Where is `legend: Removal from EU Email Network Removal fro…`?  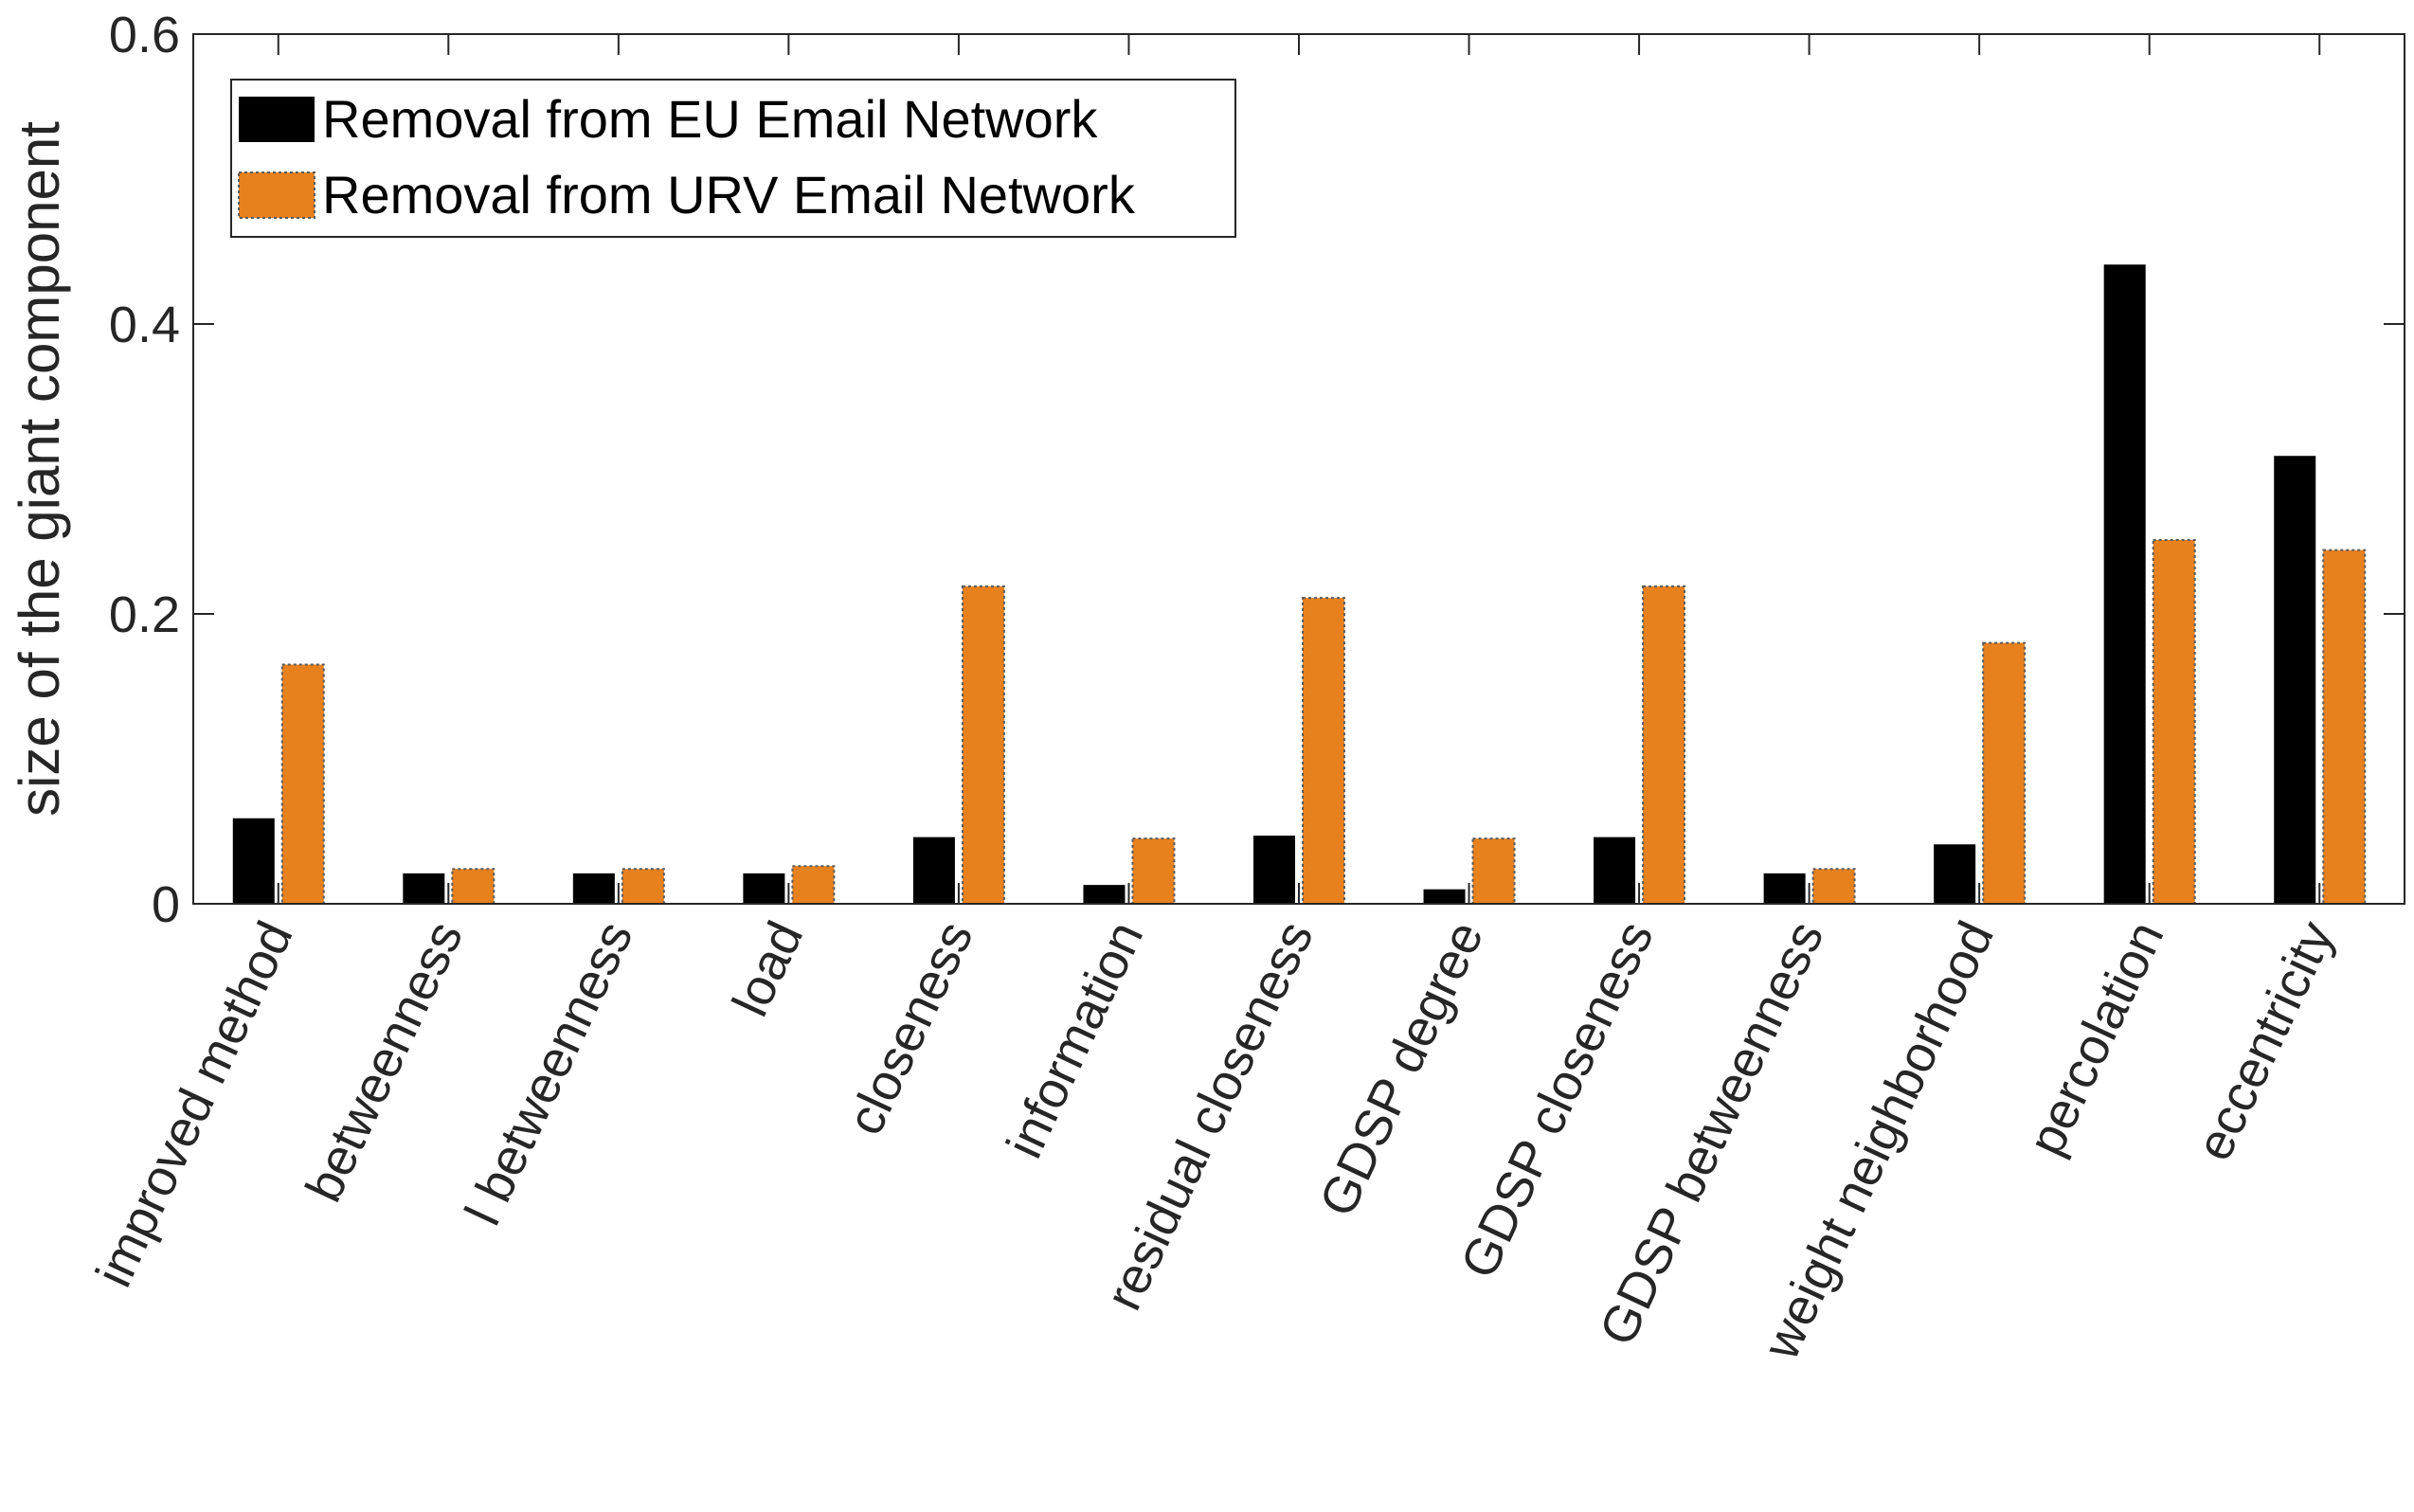 legend: Removal from EU Email Network Removal fro… is located at coordinates (733, 158).